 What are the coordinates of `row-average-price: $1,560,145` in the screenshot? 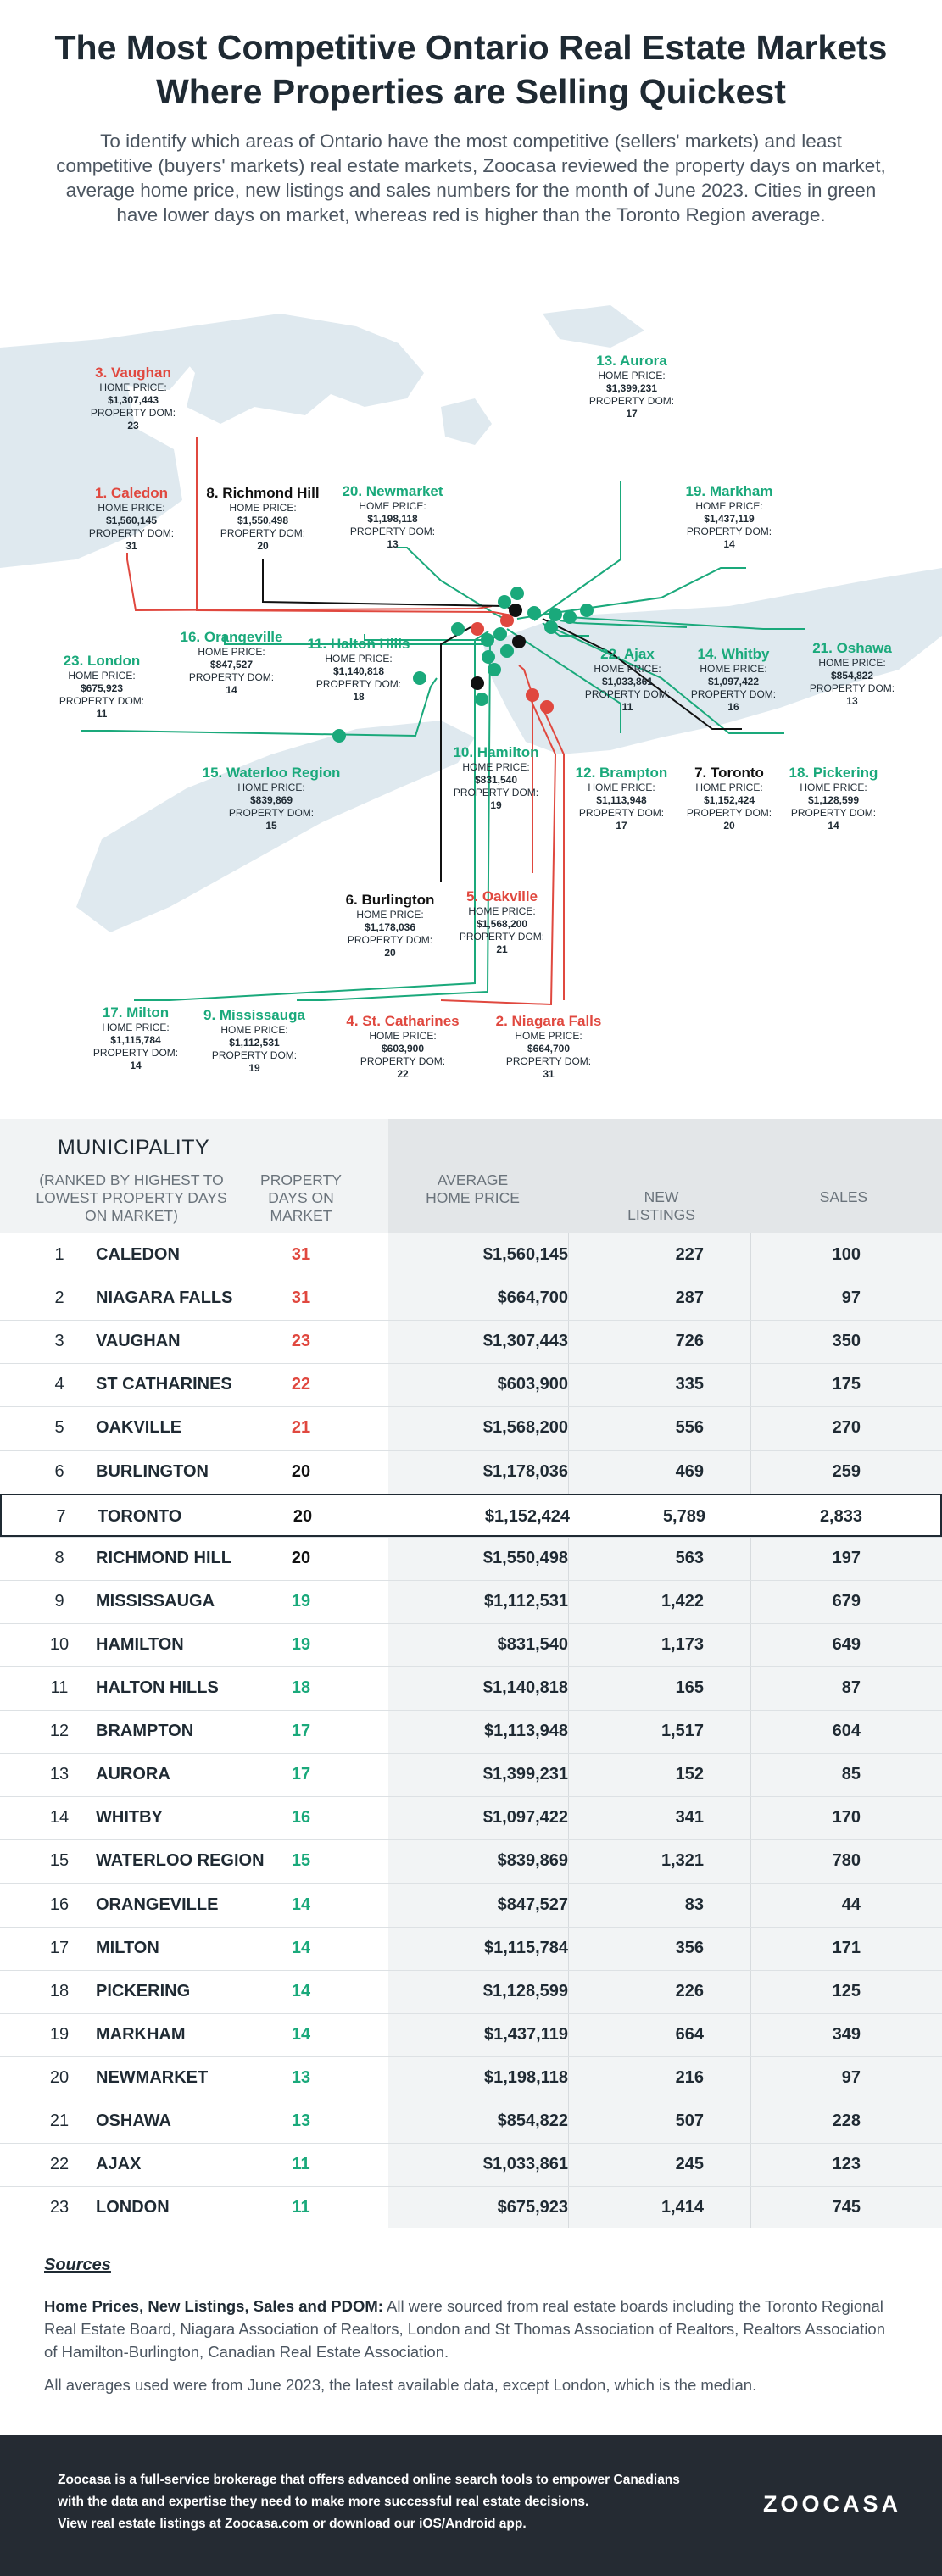 It's located at (525, 1254).